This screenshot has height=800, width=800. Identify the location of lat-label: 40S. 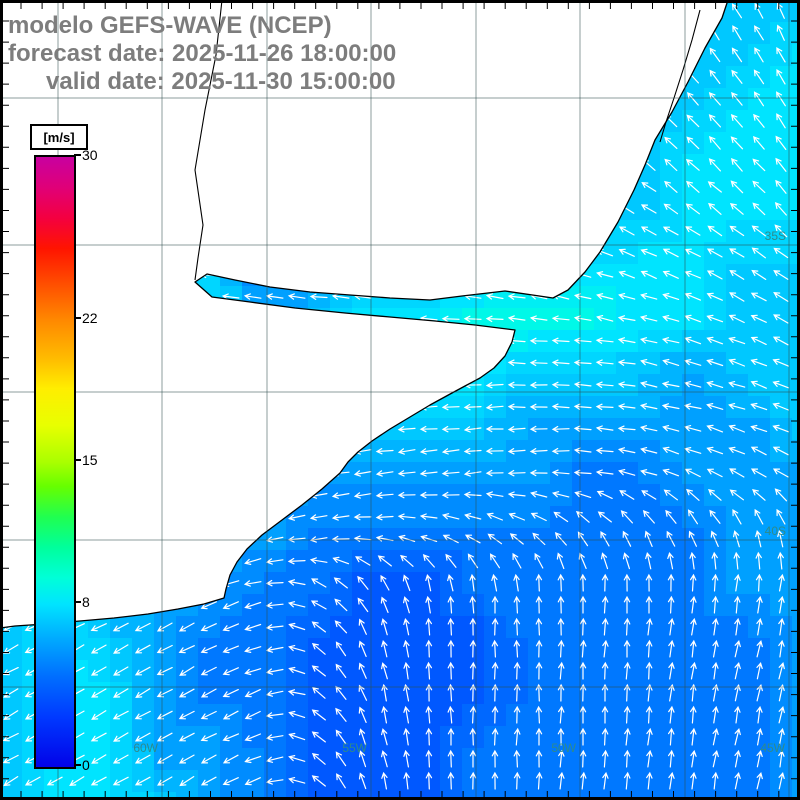
(775, 531).